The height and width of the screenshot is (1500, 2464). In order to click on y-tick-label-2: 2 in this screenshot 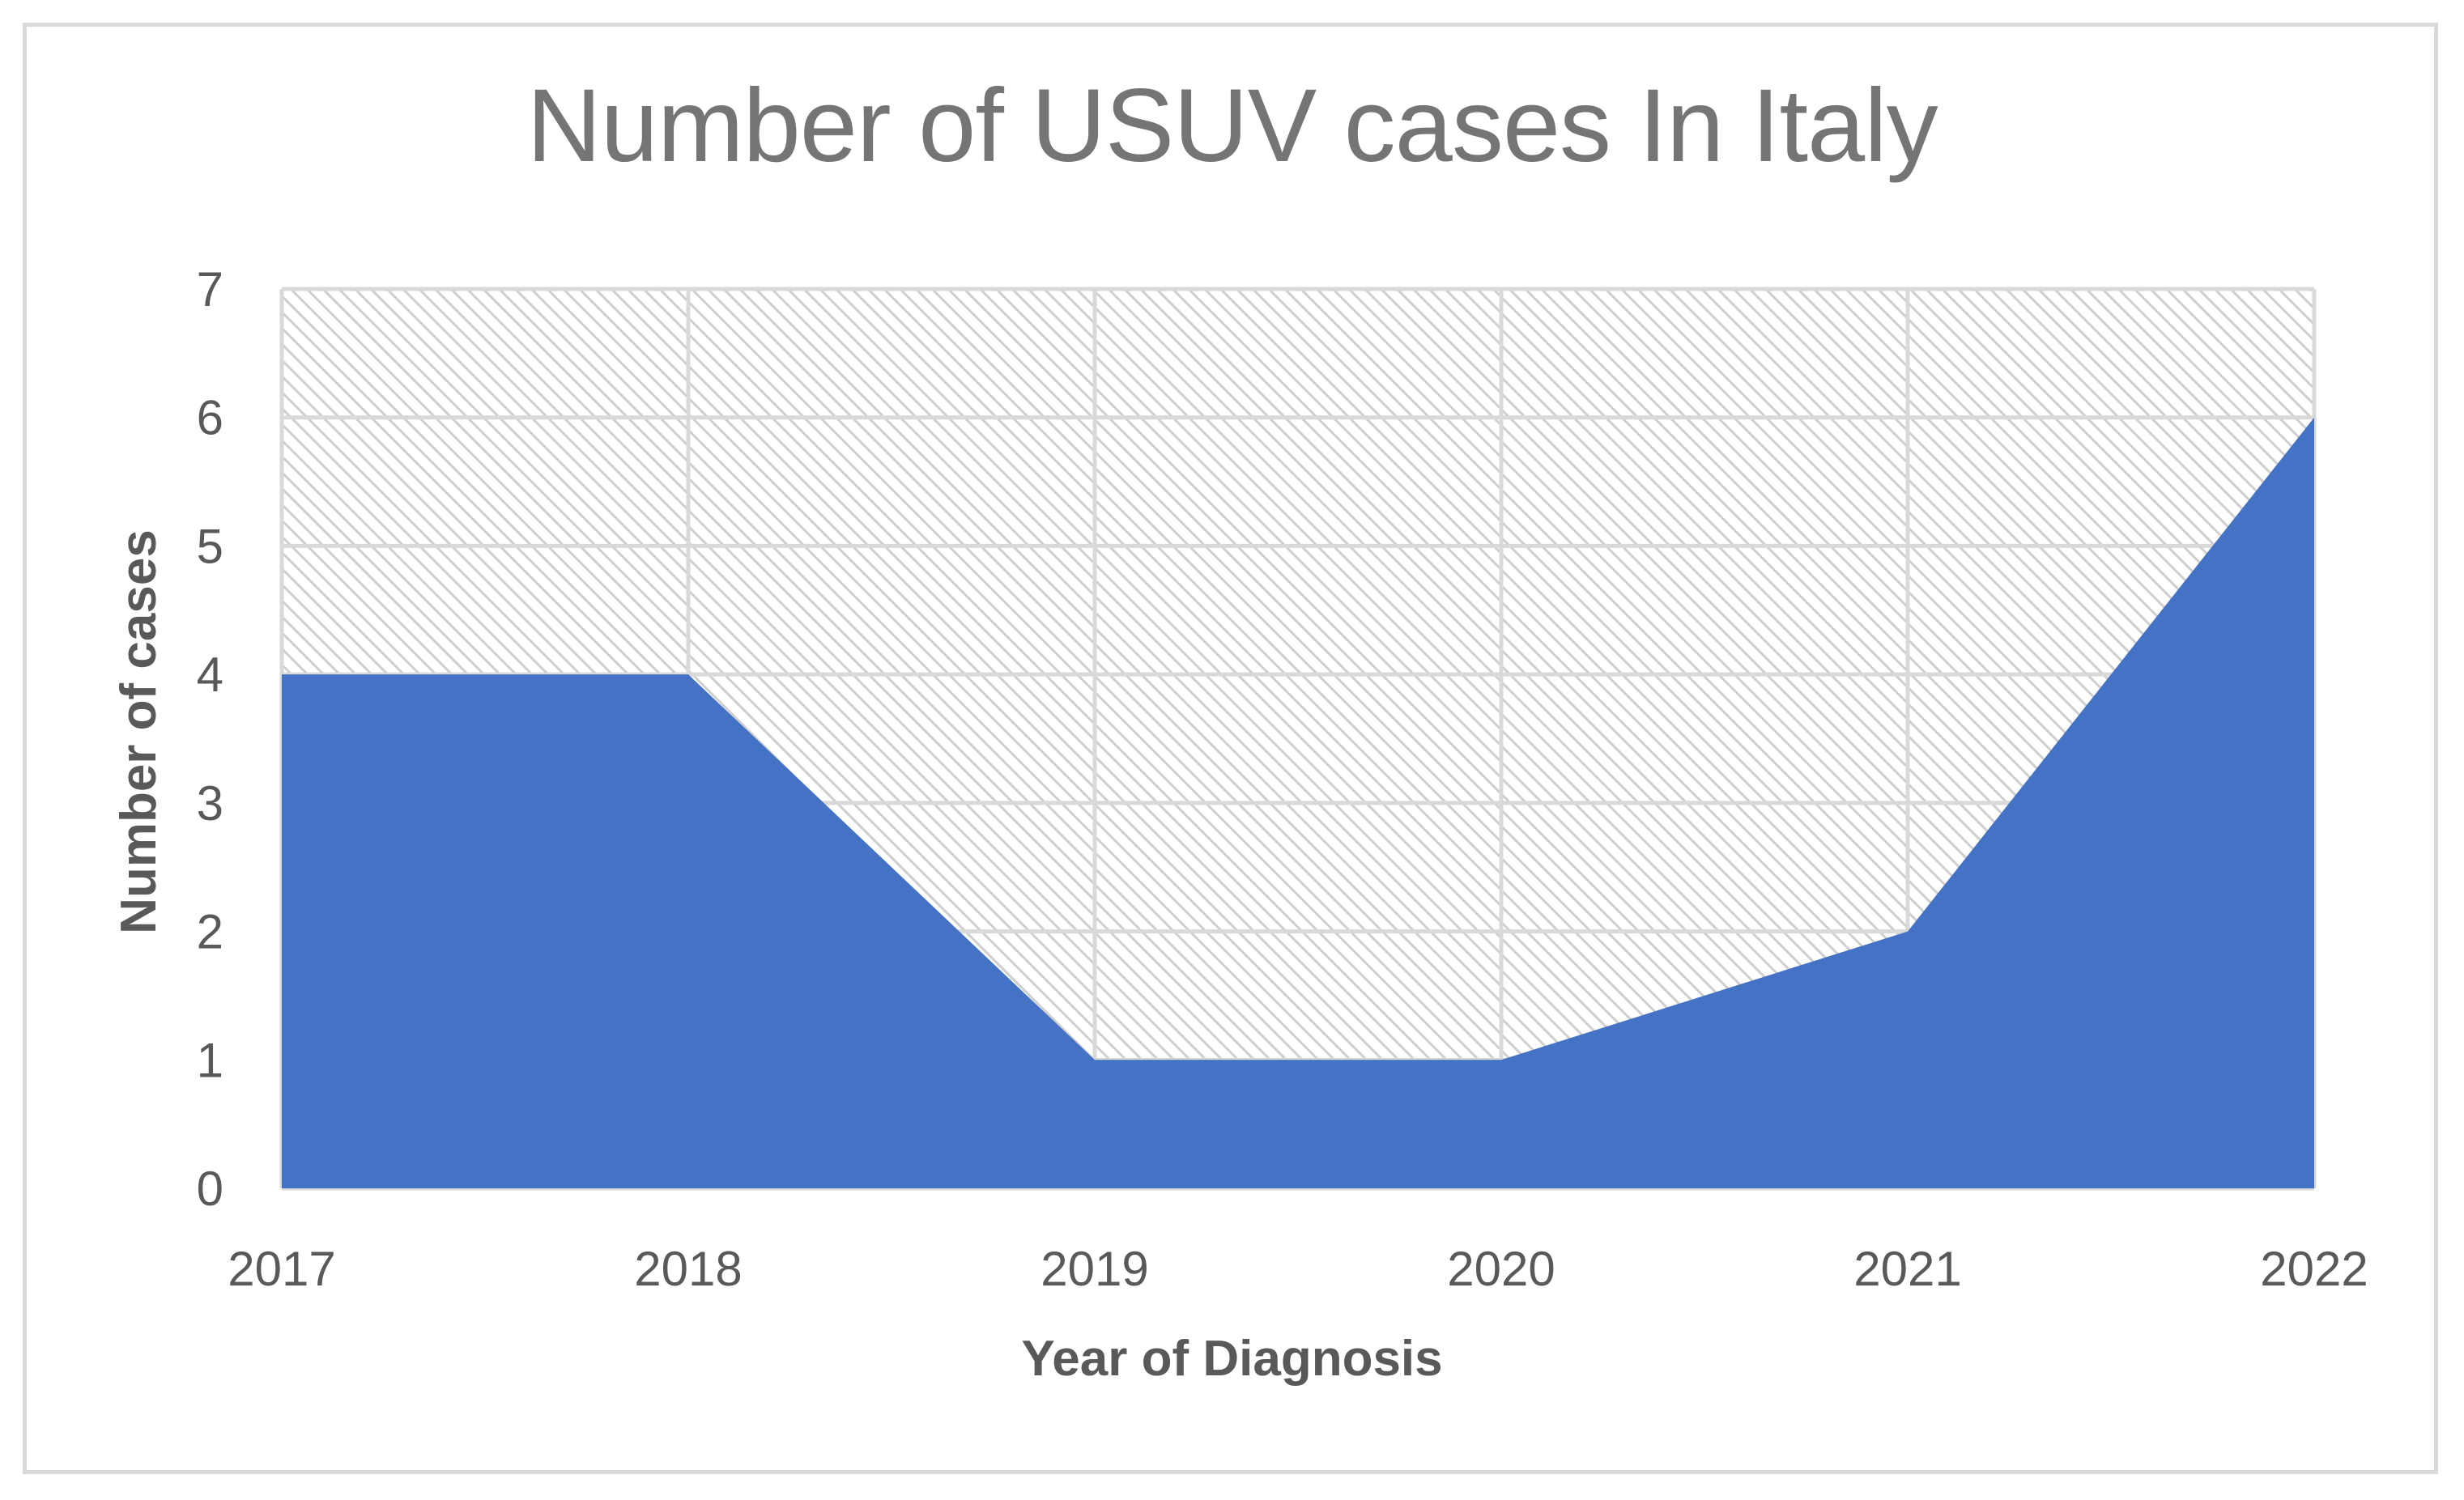, I will do `click(210, 932)`.